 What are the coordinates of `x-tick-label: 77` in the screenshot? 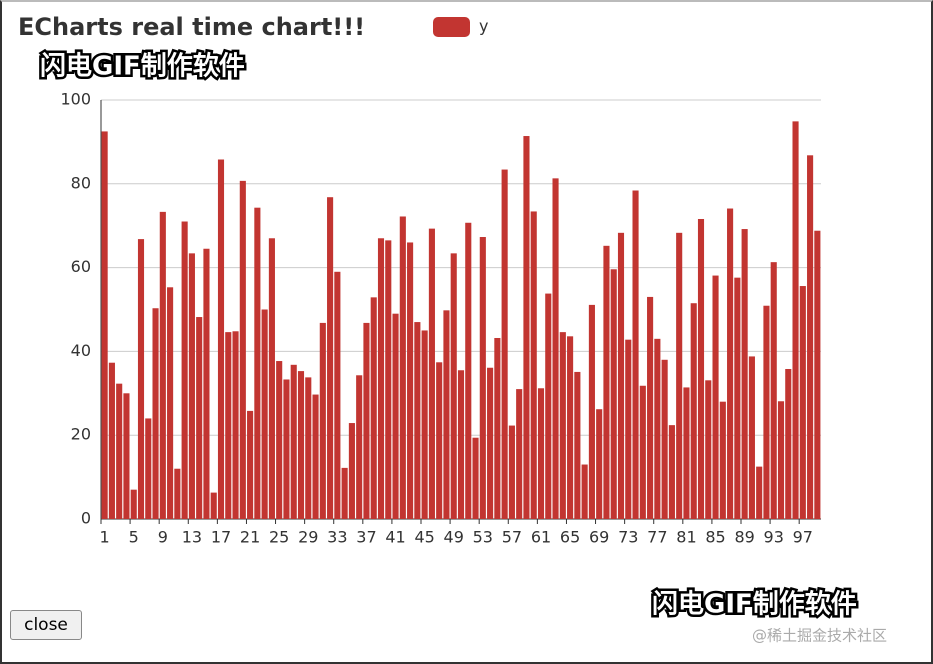 It's located at (657, 537).